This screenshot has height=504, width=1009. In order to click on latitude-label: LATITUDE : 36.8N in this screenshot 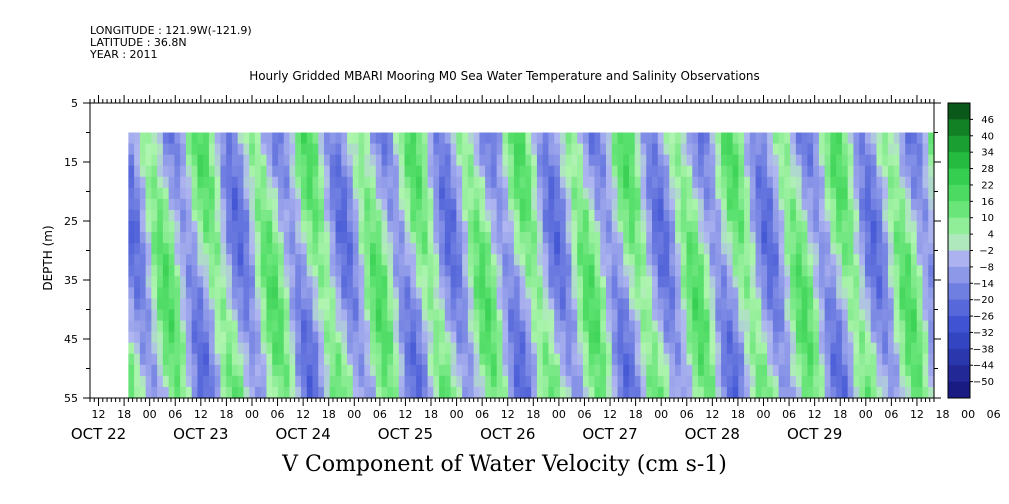, I will do `click(138, 42)`.